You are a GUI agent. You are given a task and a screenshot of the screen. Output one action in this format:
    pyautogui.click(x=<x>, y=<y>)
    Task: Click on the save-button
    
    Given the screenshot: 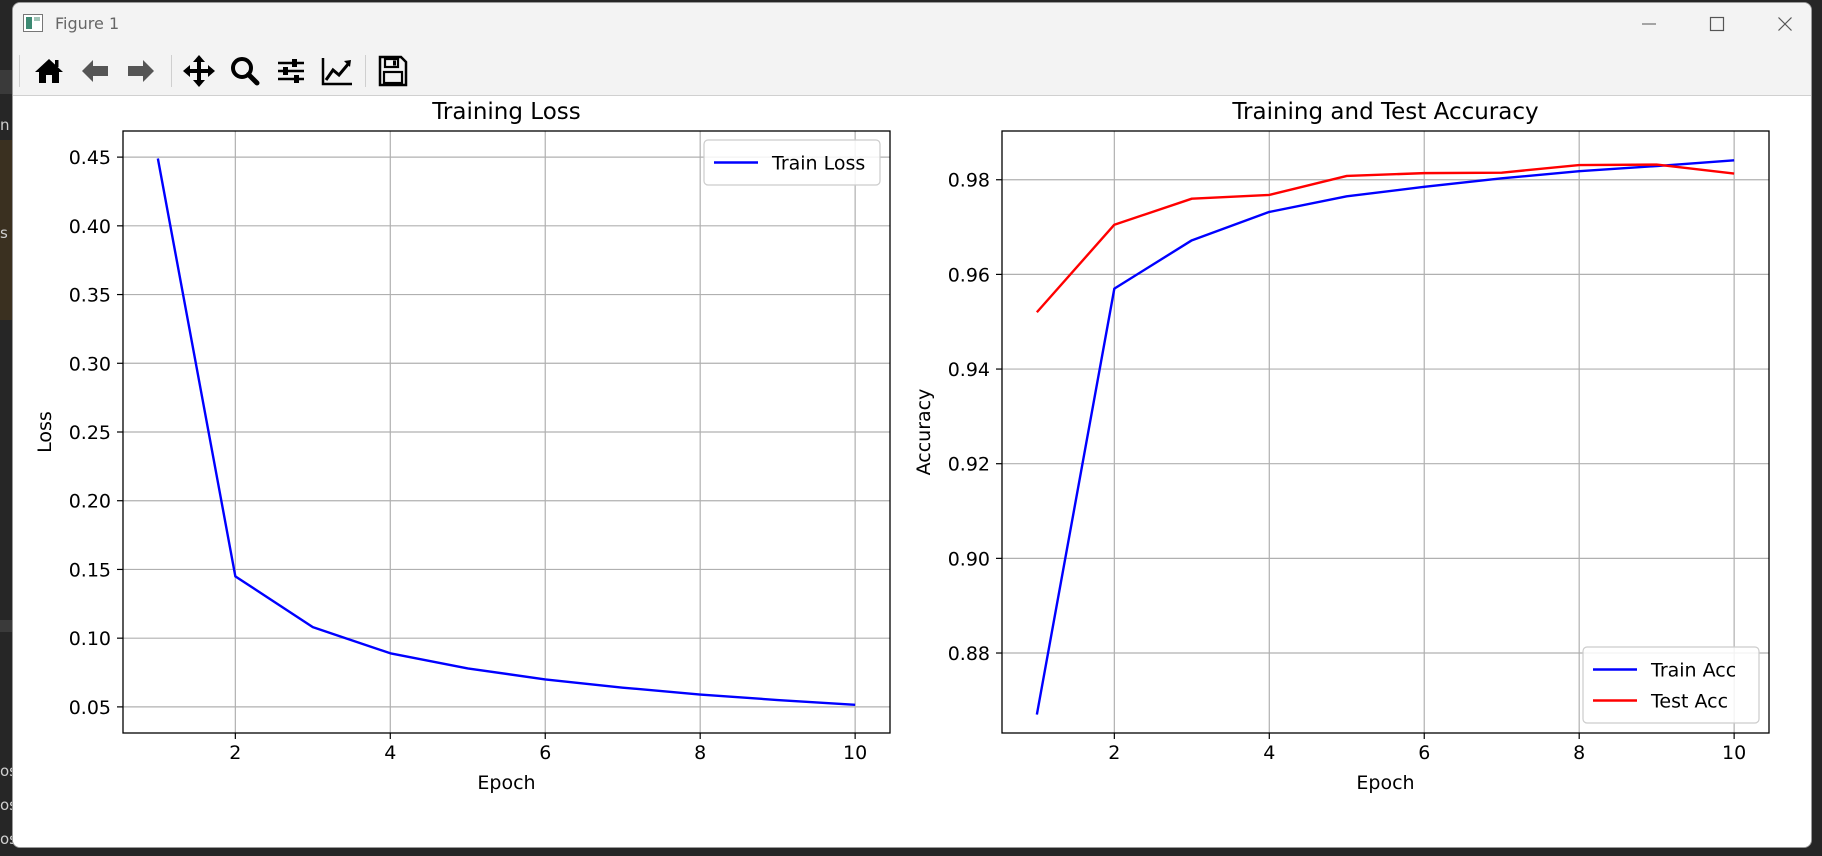 What is the action you would take?
    pyautogui.click(x=393, y=71)
    